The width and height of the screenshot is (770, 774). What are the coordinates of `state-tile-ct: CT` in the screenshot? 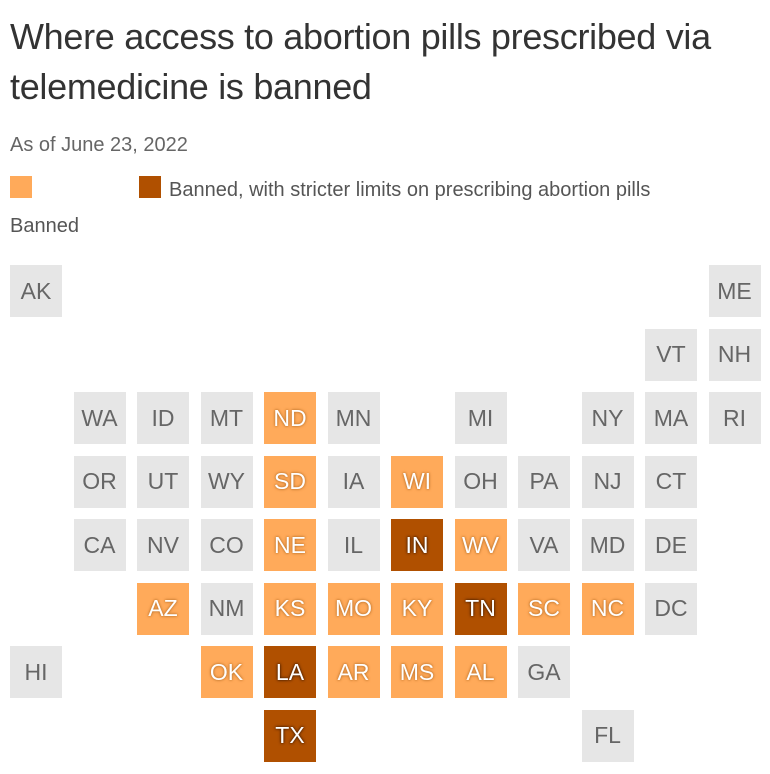 It's located at (671, 481).